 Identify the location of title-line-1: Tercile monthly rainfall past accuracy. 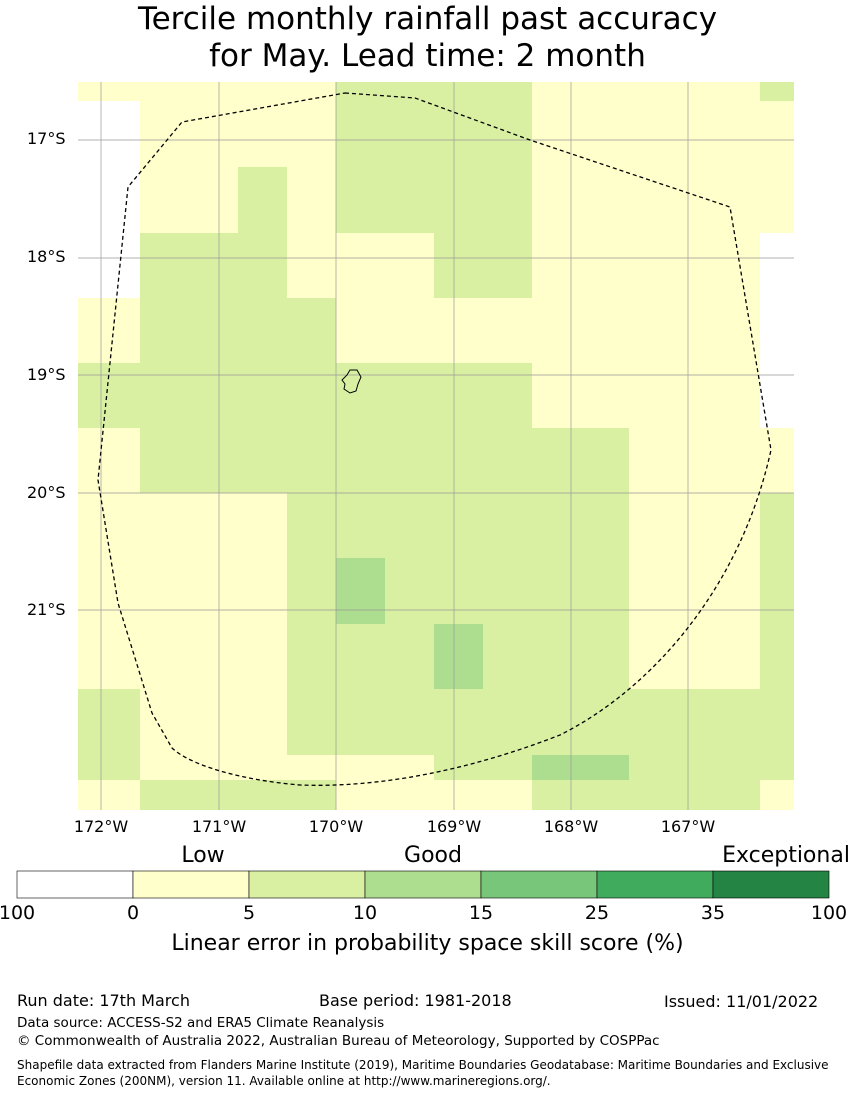
(427, 19).